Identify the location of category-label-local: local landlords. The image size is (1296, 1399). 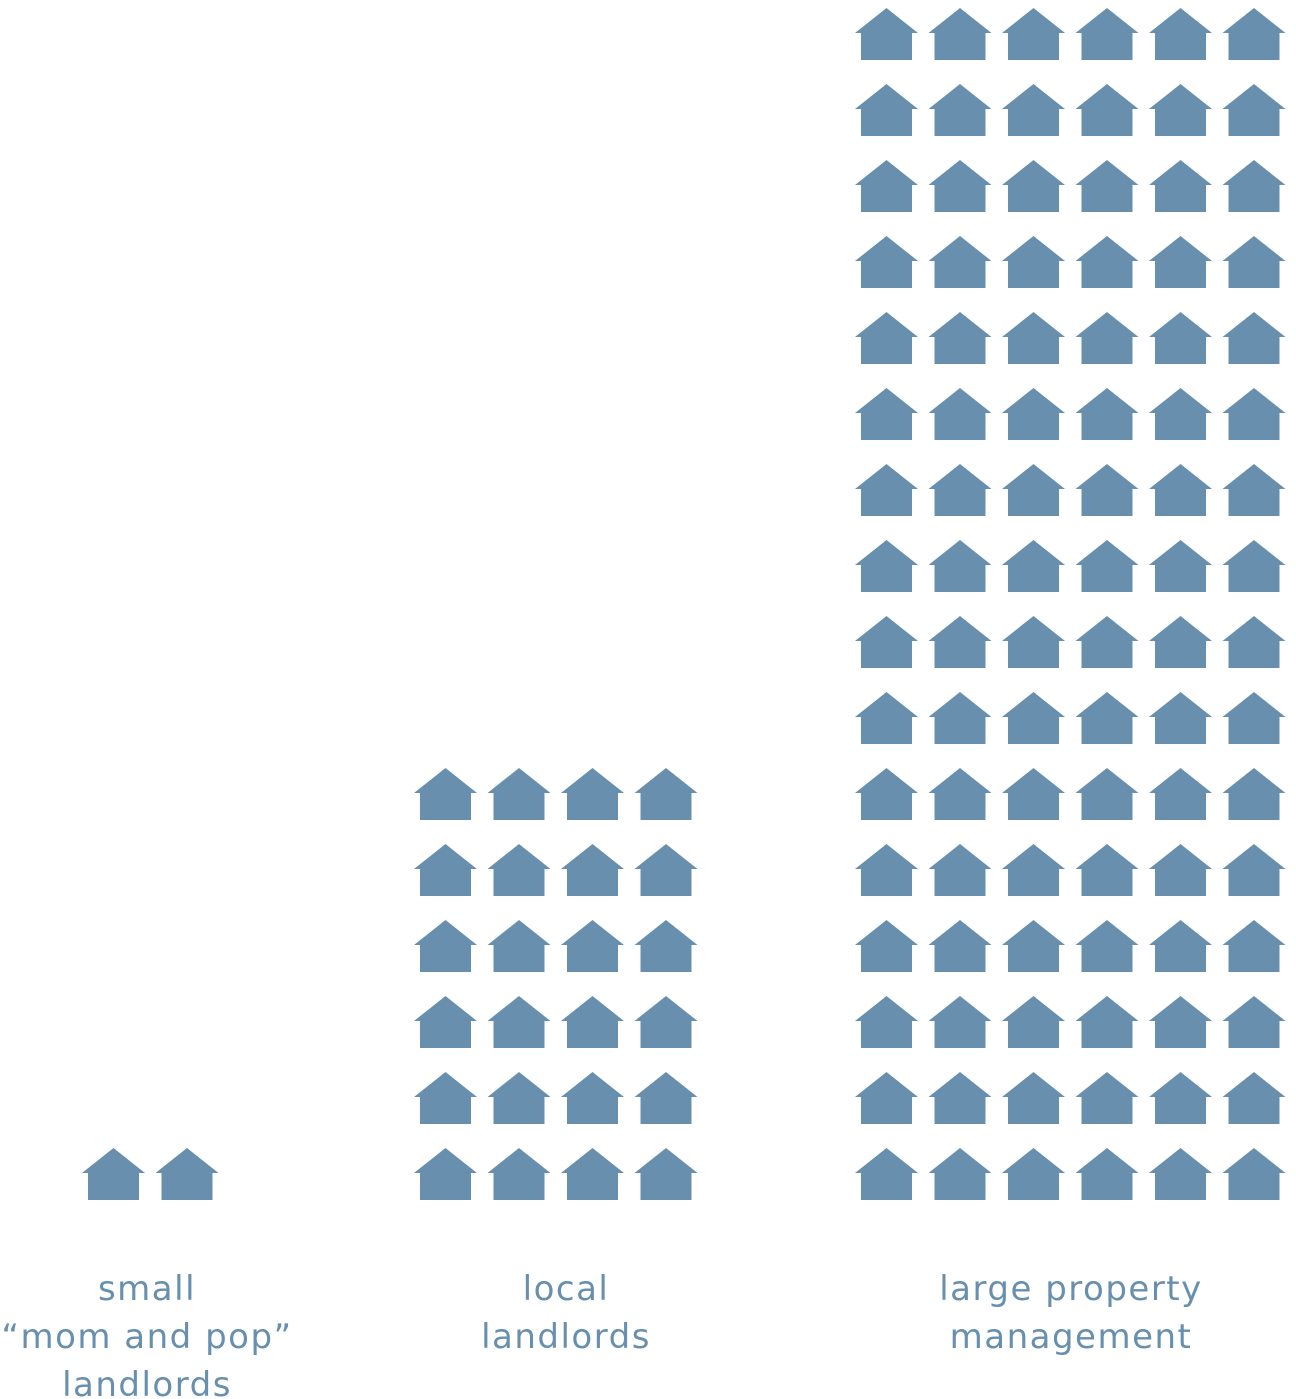
(566, 1313).